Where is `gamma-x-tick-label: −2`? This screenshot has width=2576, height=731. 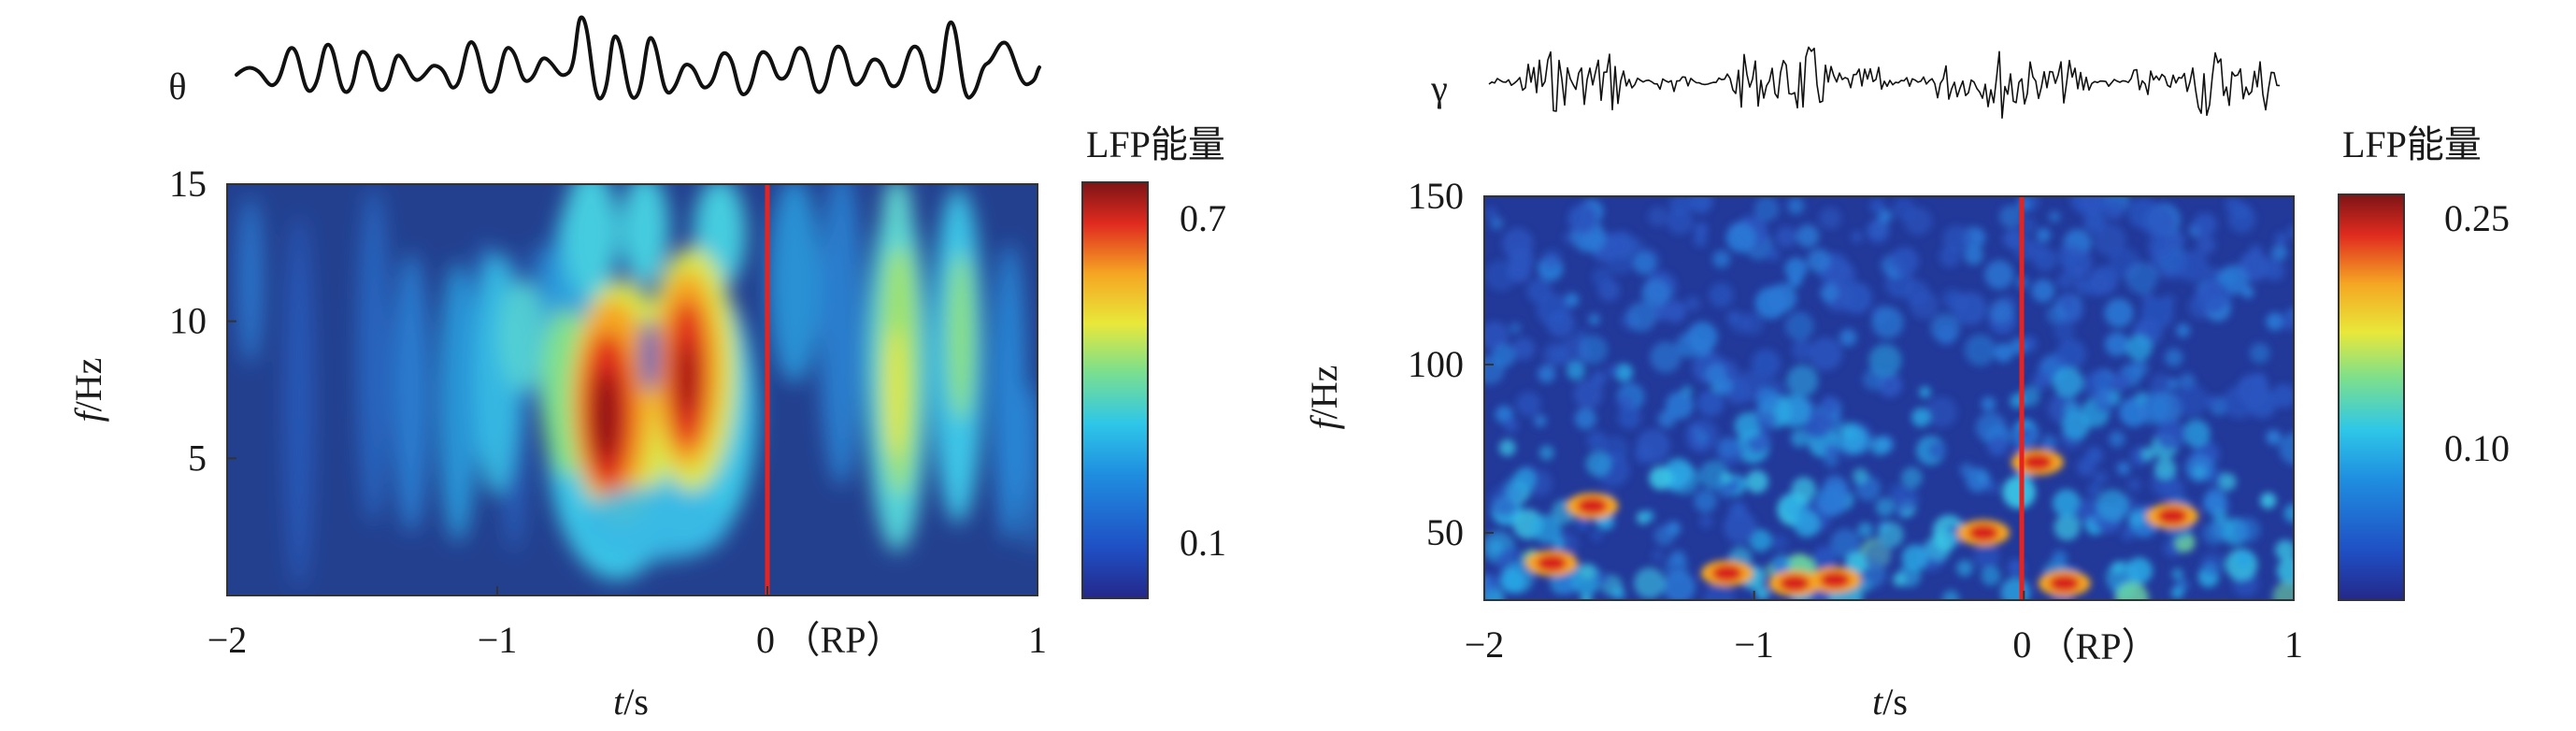
gamma-x-tick-label: −2 is located at coordinates (1485, 645).